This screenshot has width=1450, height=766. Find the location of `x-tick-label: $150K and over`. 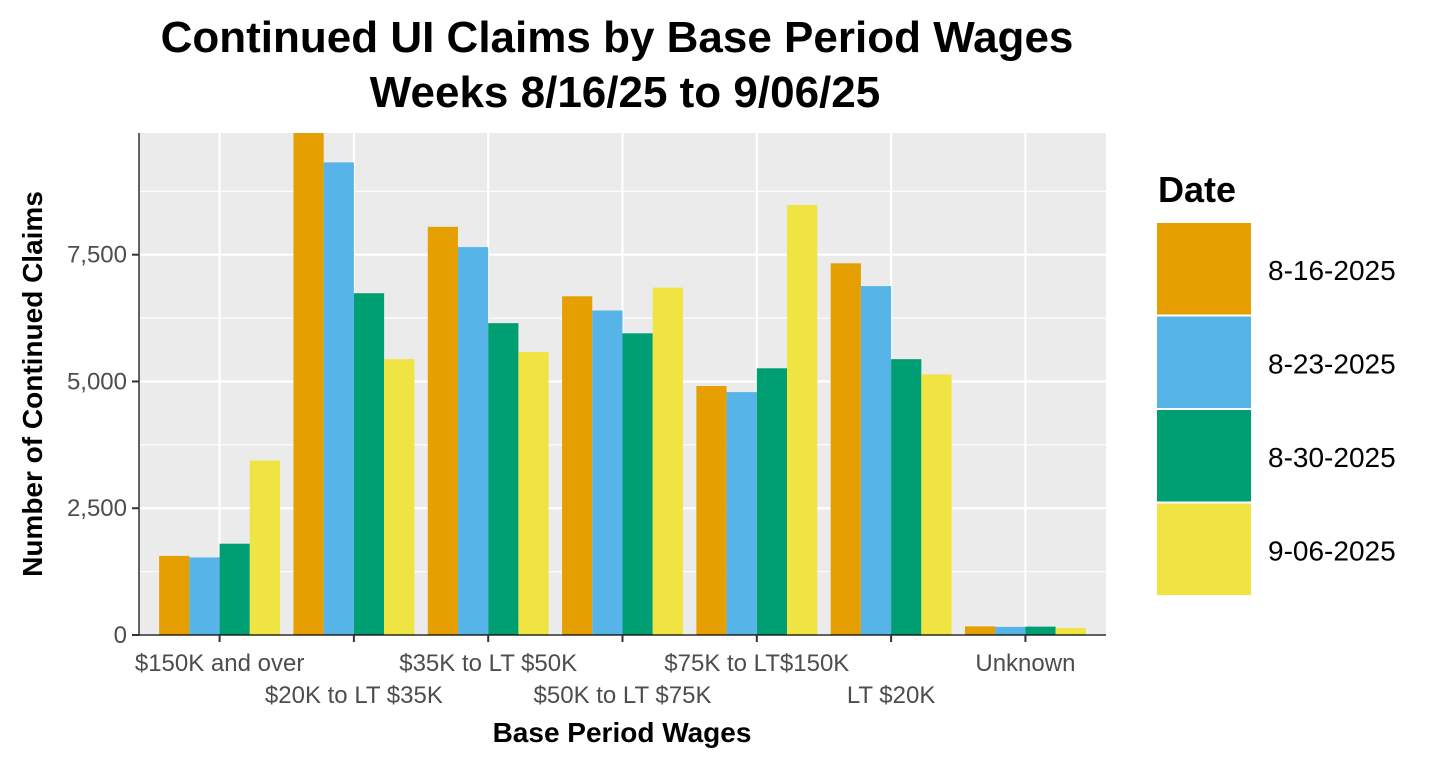

x-tick-label: $150K and over is located at coordinates (219, 663).